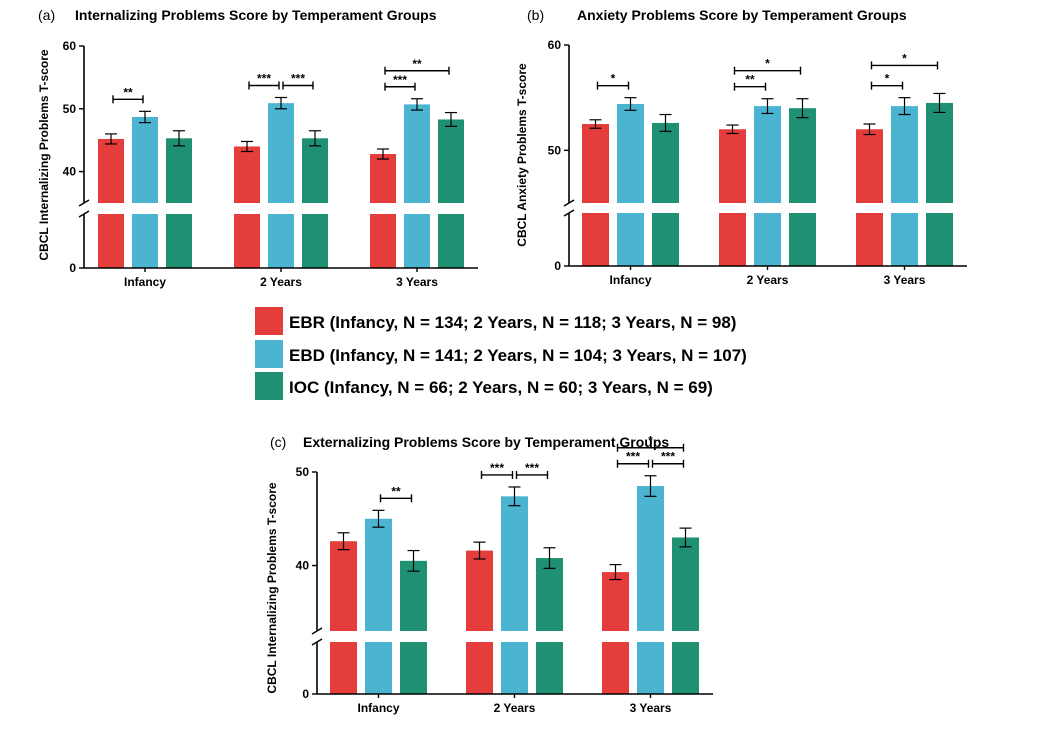  What do you see at coordinates (269, 321) in the screenshot?
I see `legend-swatch-ebr` at bounding box center [269, 321].